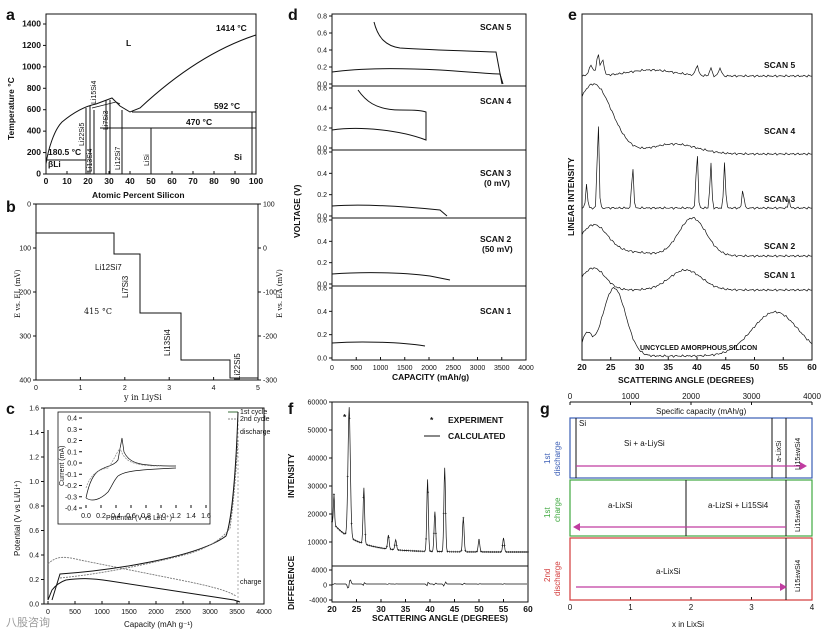 The image size is (824, 631). Describe the element at coordinates (167, 342) in the screenshot. I see `panel-b-li13si4: Li13Si4` at that location.